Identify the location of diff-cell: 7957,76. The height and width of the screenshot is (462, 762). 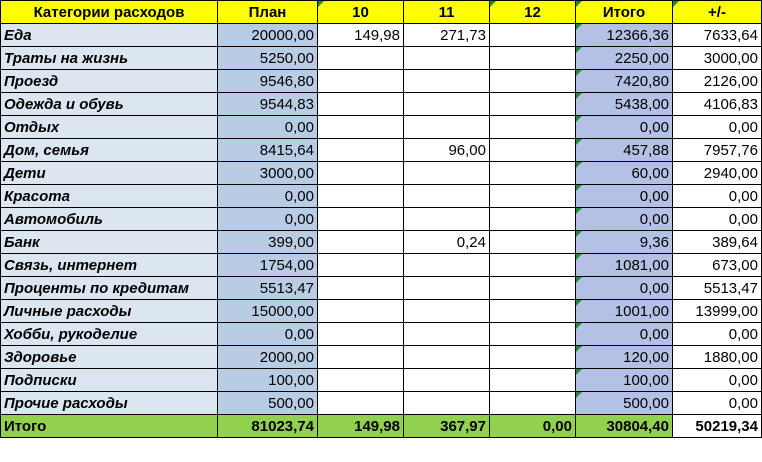
(717, 150).